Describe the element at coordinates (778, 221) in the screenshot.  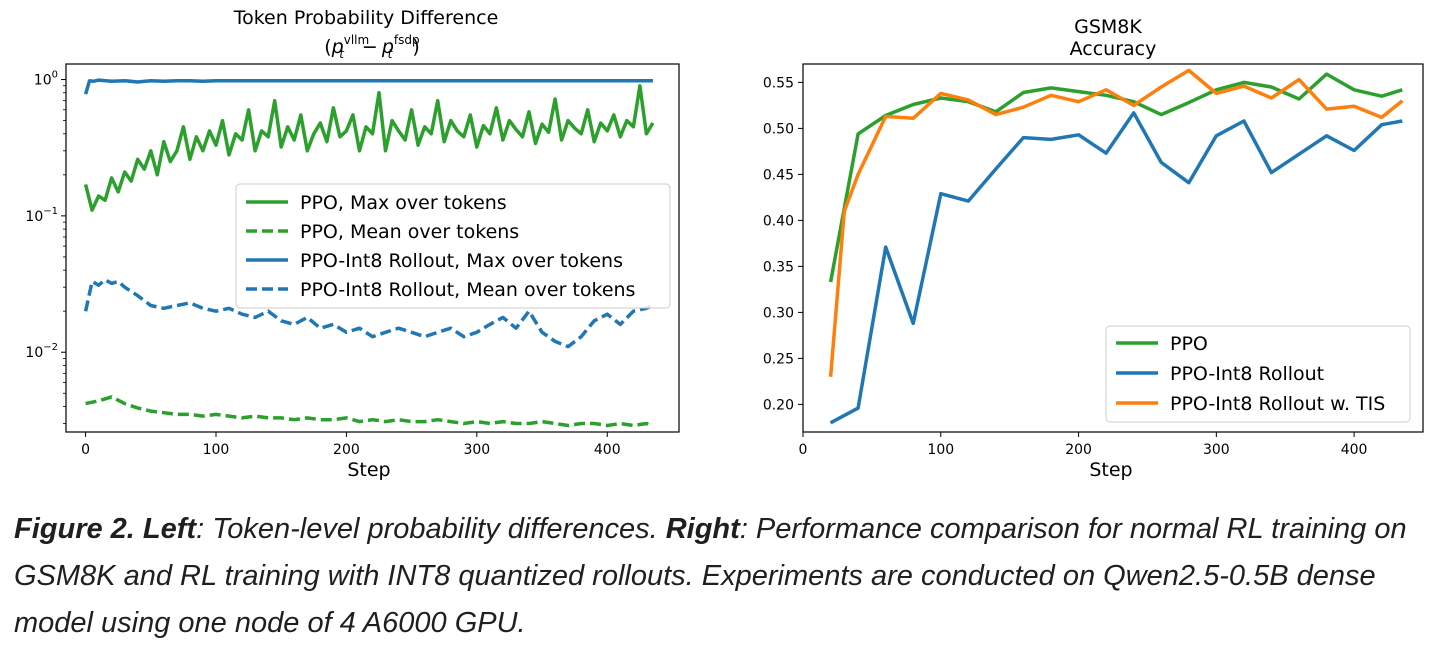
I see `right-y-tick-label: 0.40` at that location.